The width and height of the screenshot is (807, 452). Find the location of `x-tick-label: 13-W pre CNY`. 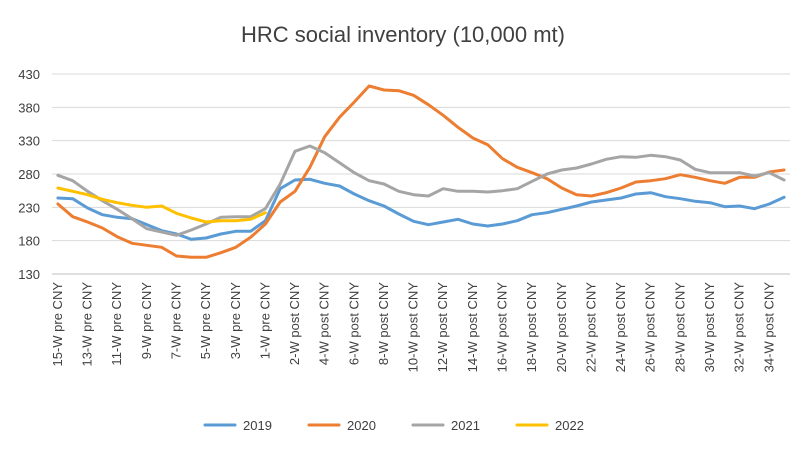

x-tick-label: 13-W pre CNY is located at coordinates (87, 324).